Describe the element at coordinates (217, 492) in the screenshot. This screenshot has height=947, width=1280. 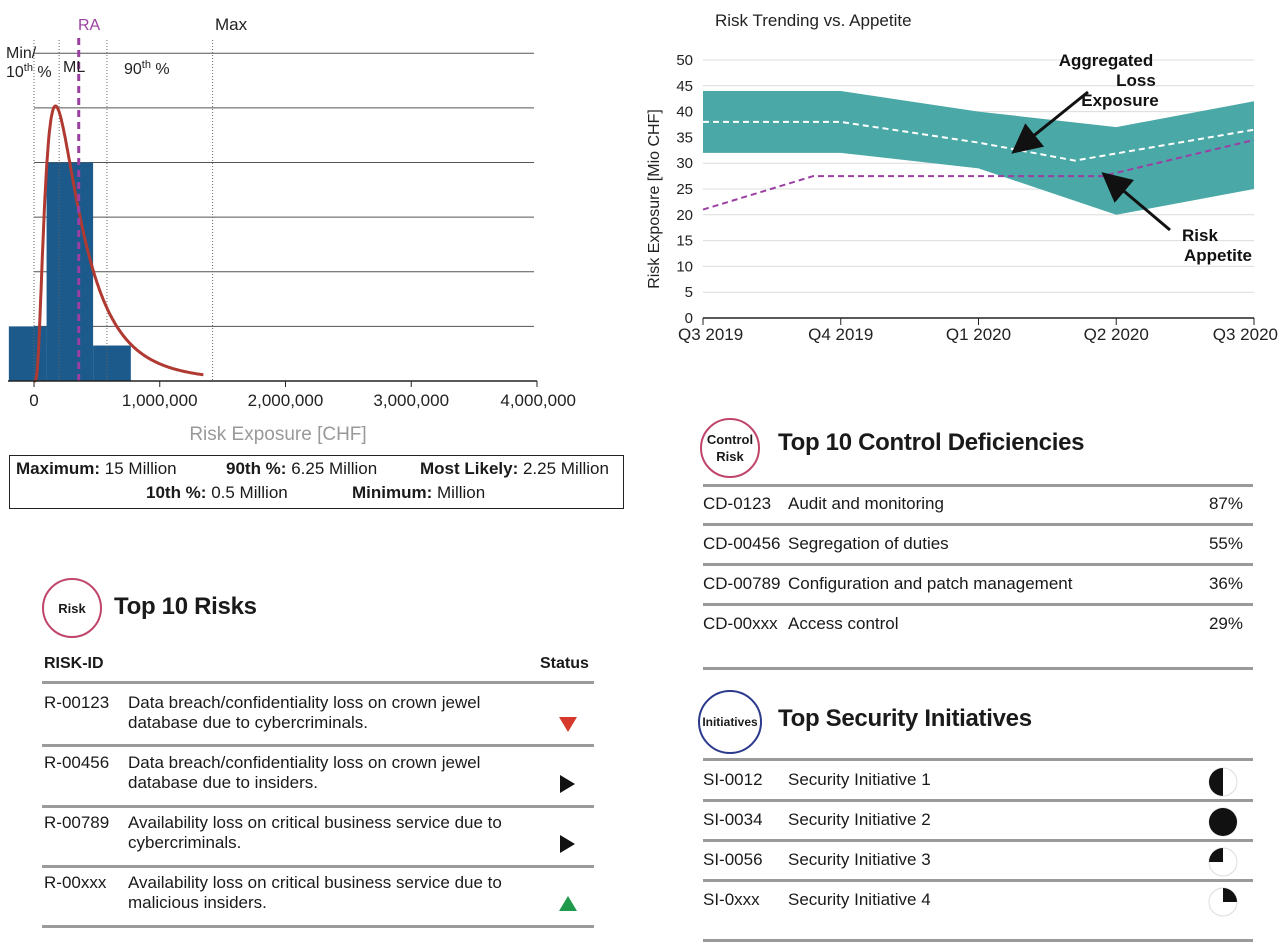
I see `stat-10th: 10th %: 0.5 Million` at that location.